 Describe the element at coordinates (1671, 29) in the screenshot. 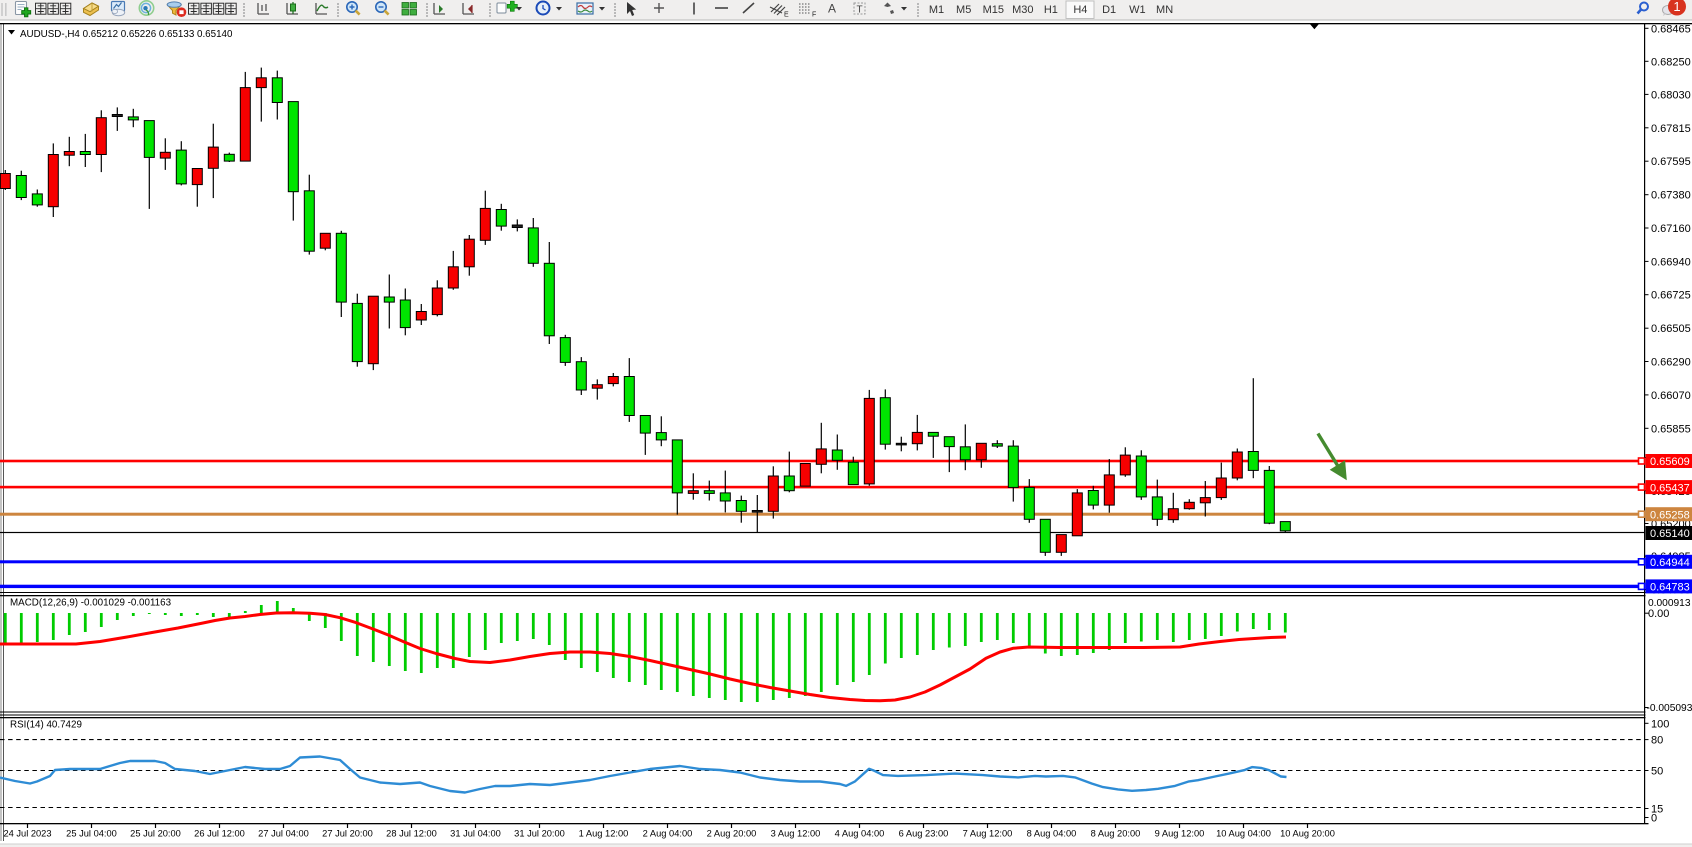

I see `svg-text: 0.68465` at that location.